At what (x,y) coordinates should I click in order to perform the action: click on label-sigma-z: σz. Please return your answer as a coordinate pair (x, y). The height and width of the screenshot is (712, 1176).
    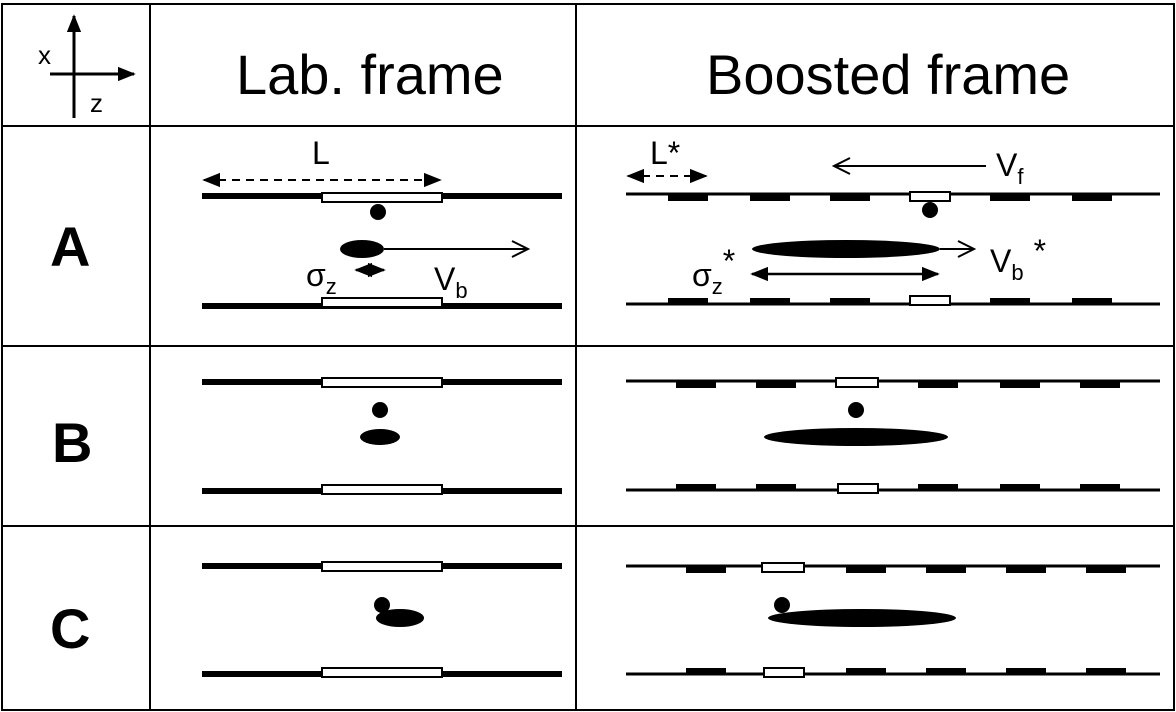
    Looking at the image, I should click on (321, 278).